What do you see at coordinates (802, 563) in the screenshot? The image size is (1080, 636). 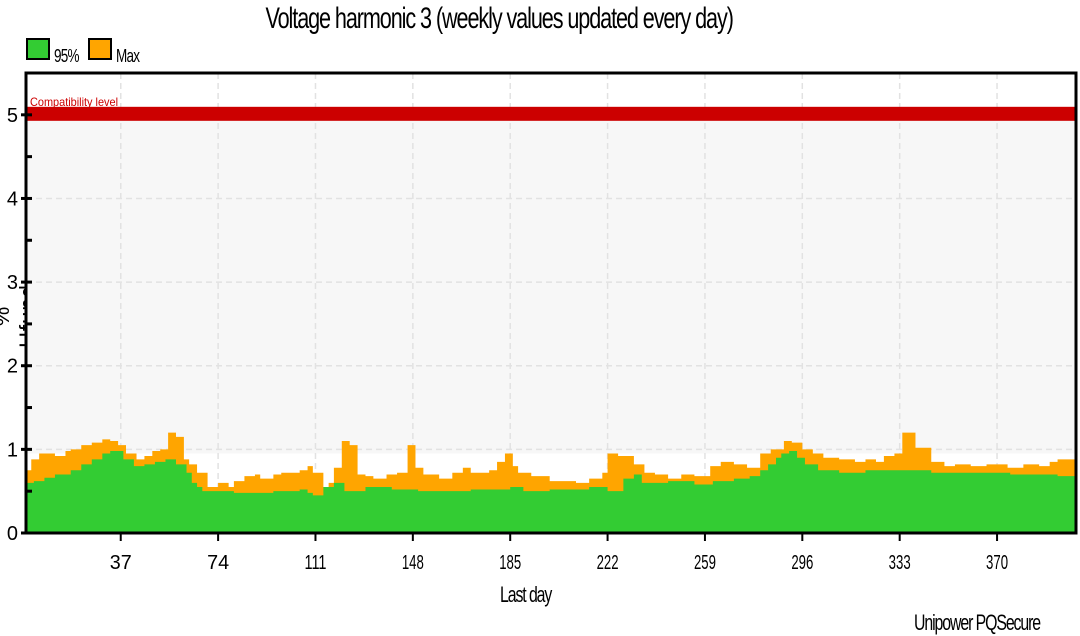 I see `x-tick-label-296: 296` at bounding box center [802, 563].